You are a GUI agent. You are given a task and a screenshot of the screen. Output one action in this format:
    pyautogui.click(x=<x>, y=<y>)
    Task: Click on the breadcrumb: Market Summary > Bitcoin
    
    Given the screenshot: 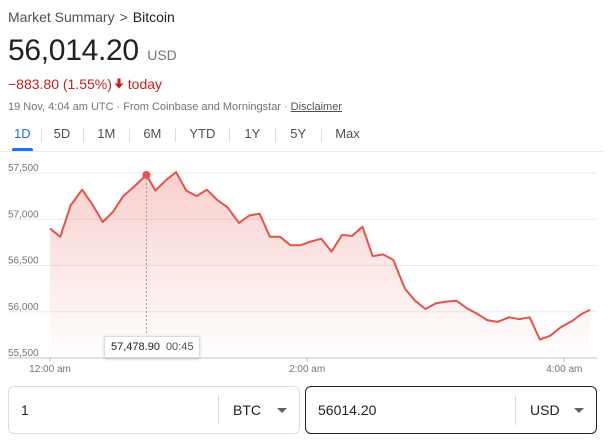 What is the action you would take?
    pyautogui.click(x=91, y=17)
    